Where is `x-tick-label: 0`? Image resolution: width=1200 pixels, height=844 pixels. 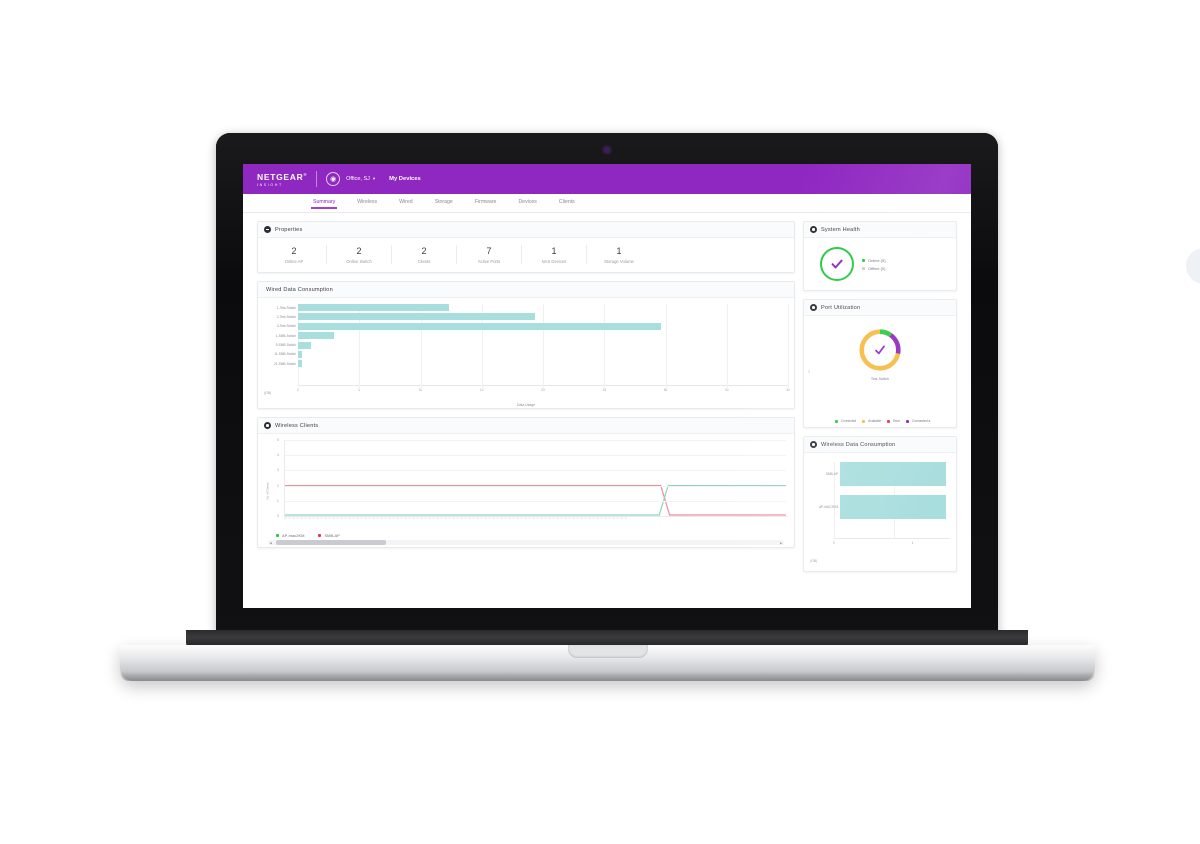 x-tick-label: 0 is located at coordinates (834, 543).